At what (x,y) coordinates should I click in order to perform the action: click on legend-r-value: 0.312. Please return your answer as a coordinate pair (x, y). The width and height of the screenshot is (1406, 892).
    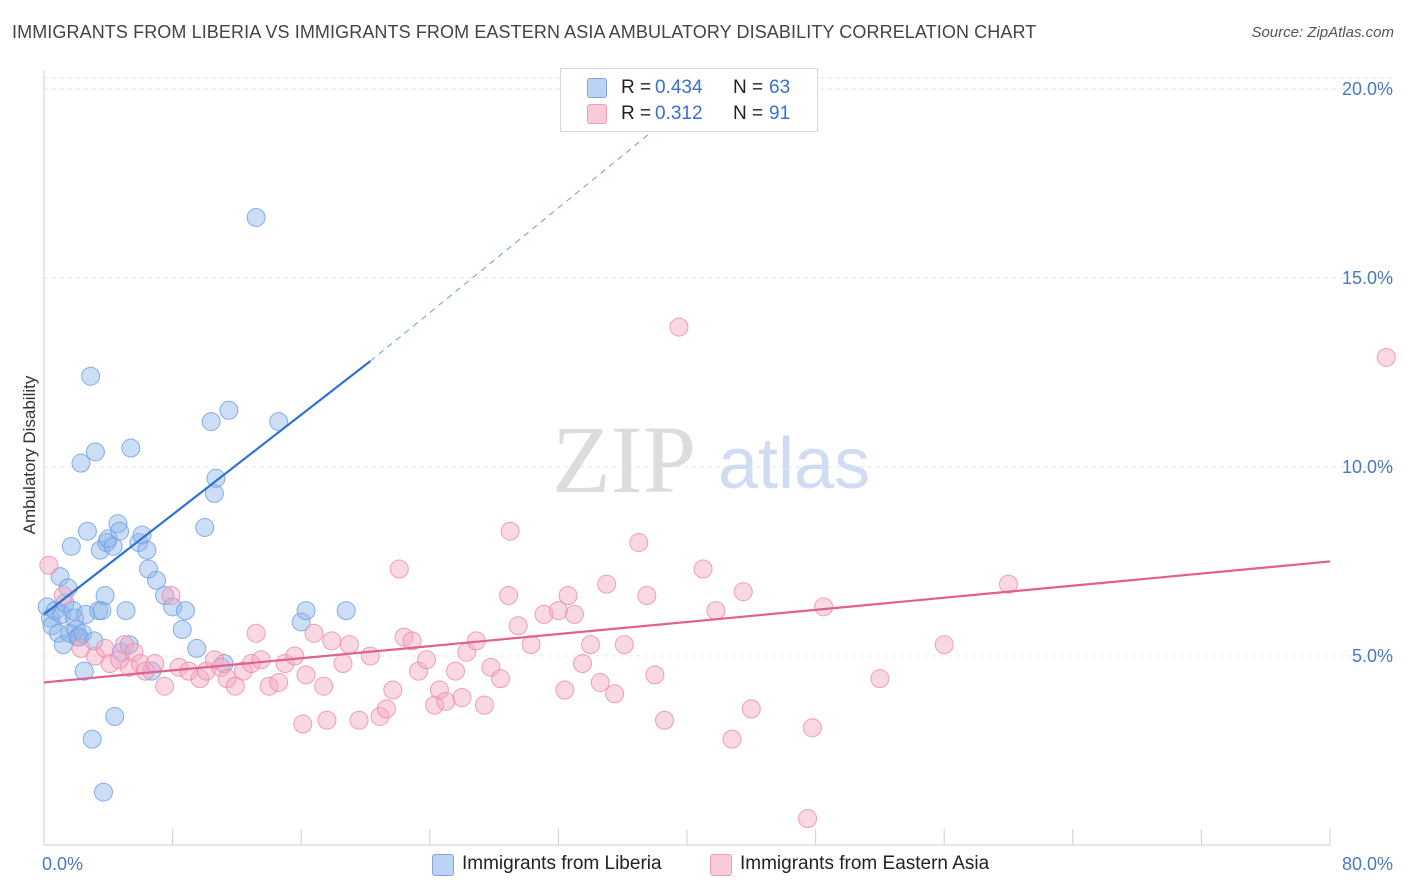
    Looking at the image, I should click on (679, 113).